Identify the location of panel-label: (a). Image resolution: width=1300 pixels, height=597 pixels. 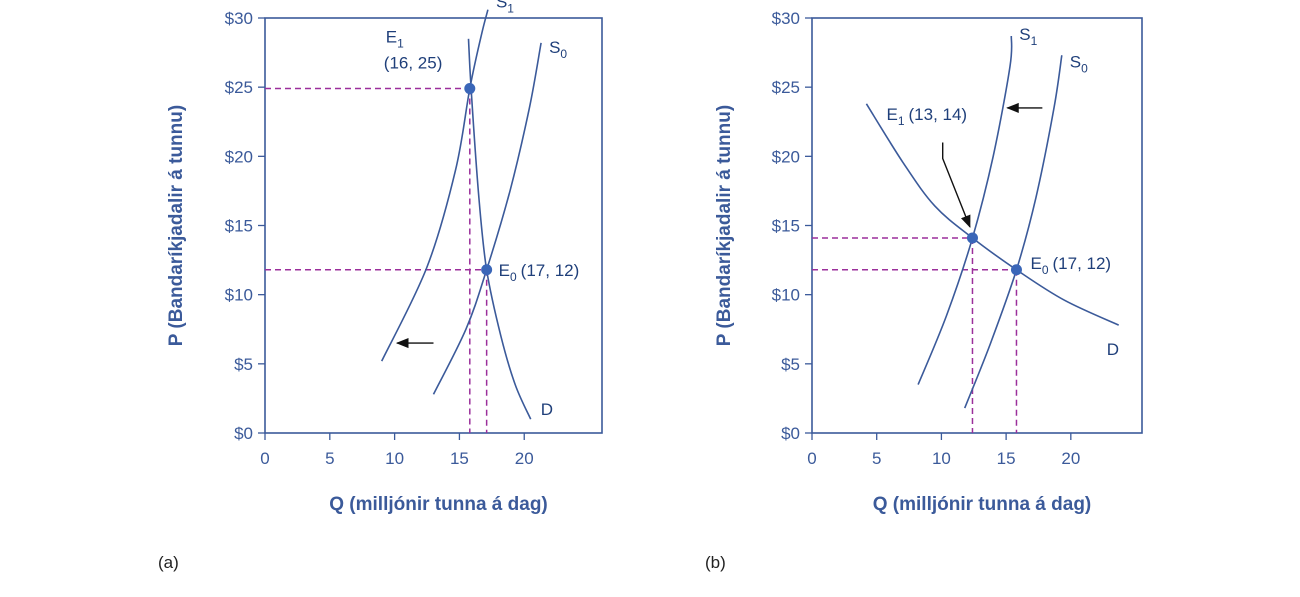
(168, 562).